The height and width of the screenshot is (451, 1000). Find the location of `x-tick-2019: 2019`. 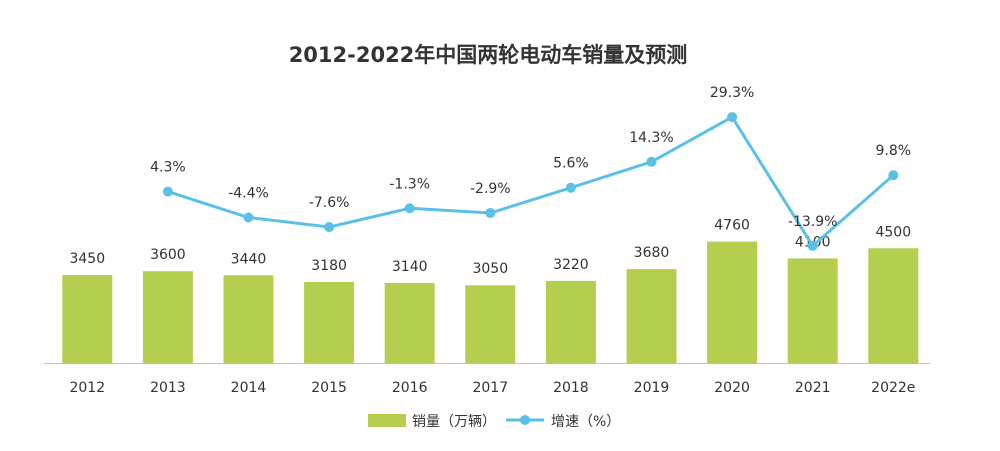

x-tick-2019: 2019 is located at coordinates (652, 388).